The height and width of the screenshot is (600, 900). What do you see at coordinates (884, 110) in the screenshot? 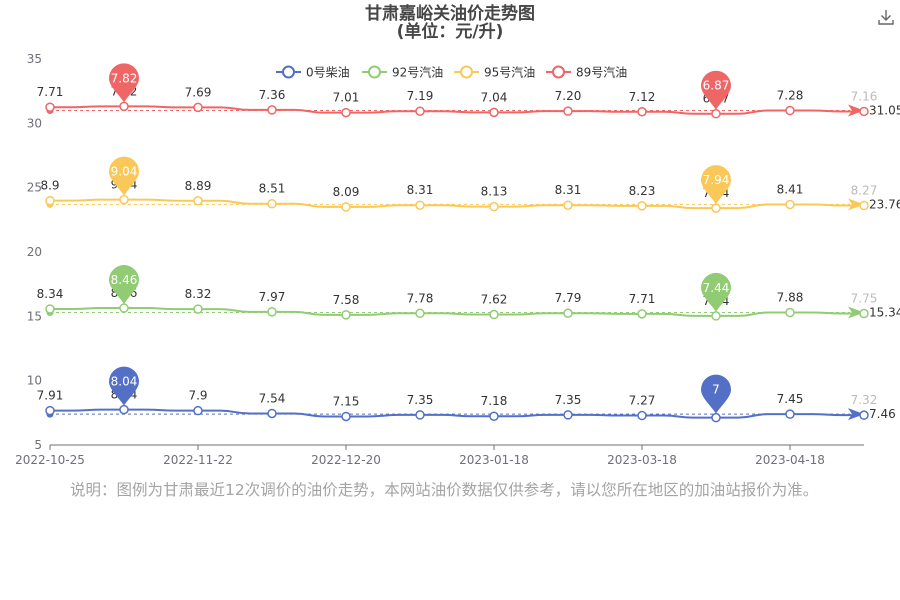
I see `avg-label: 31.05` at bounding box center [884, 110].